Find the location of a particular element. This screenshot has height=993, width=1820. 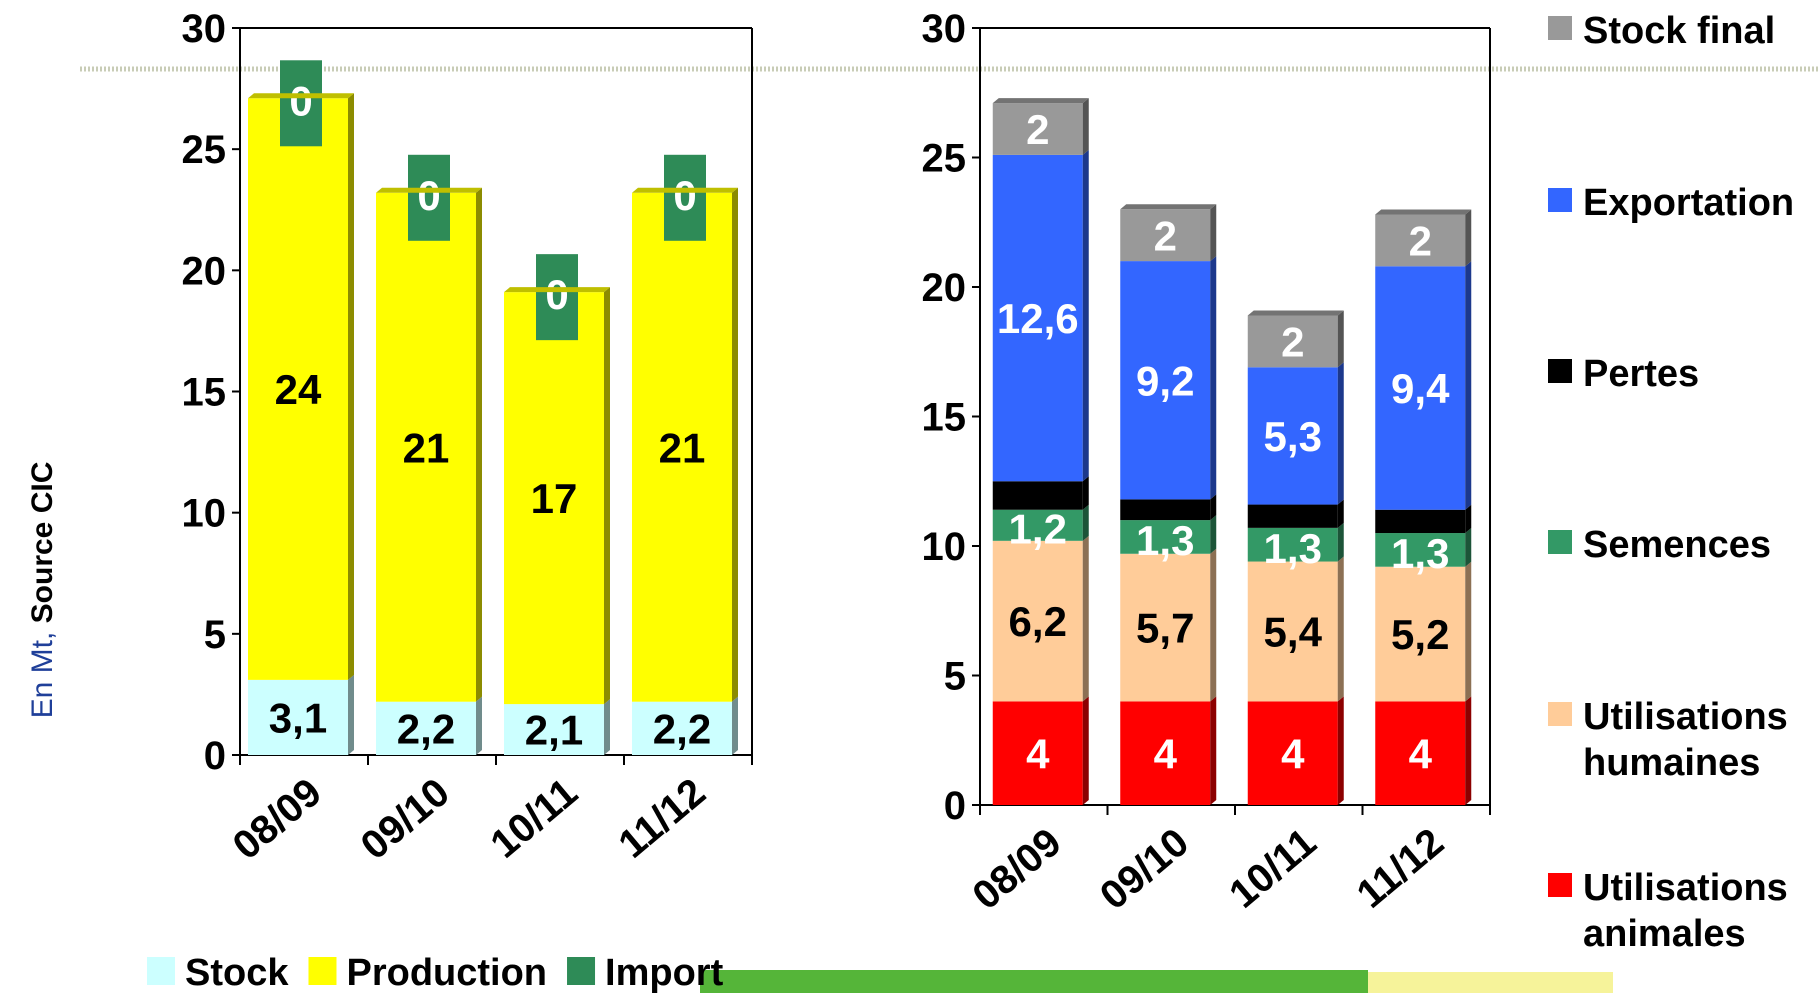

bar-stack: 4 6,2 1,2 12,6 2 is located at coordinates (1040, 451).